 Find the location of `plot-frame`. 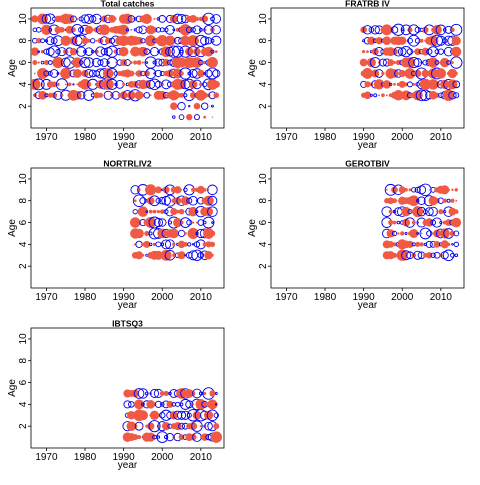

plot-frame is located at coordinates (127, 388).